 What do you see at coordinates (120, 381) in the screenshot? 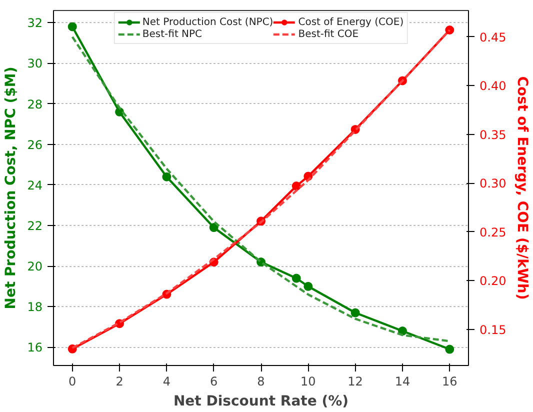
I see `x-tick-label: 2` at bounding box center [120, 381].